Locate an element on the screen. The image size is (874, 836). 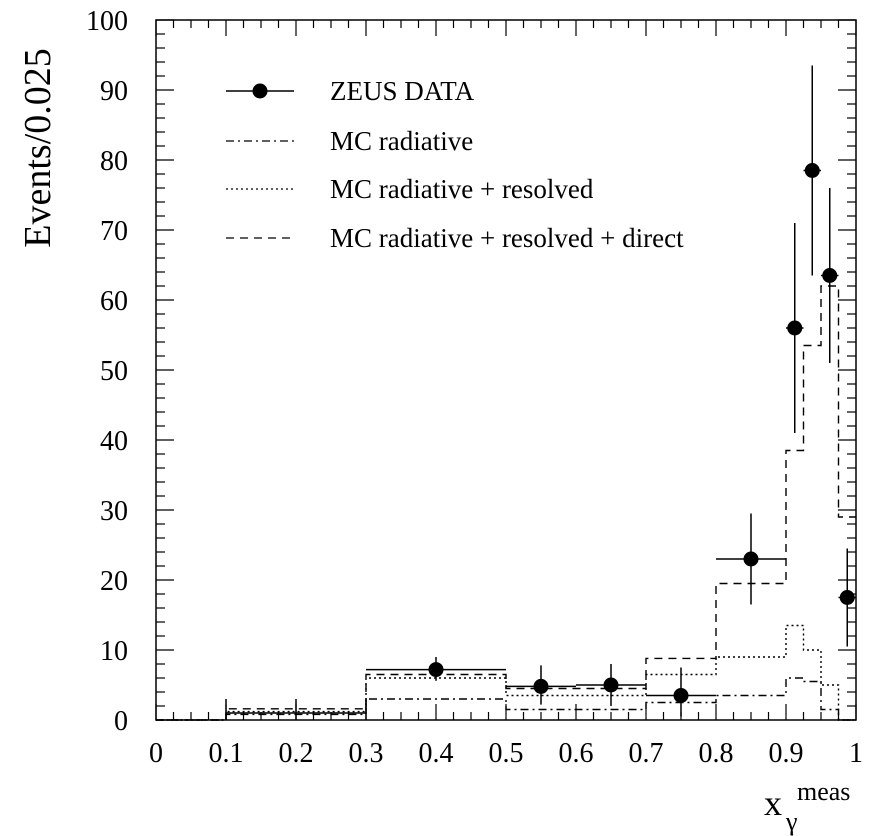
y-tick-label: 70 is located at coordinates (114, 231).